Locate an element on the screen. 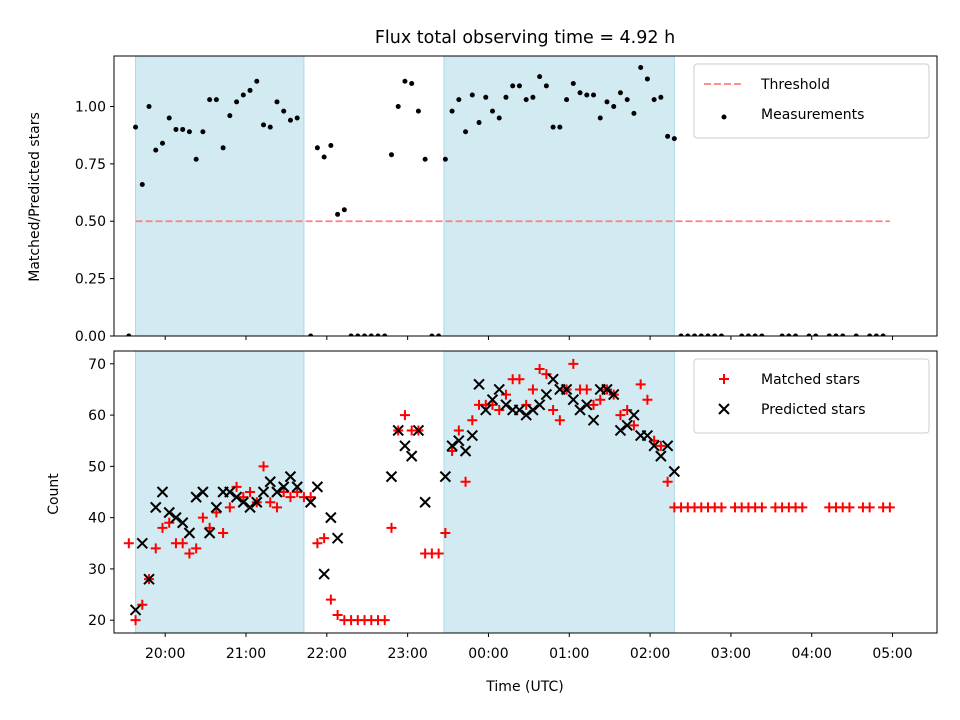  y-tick-label: 0.75 is located at coordinates (90, 165).